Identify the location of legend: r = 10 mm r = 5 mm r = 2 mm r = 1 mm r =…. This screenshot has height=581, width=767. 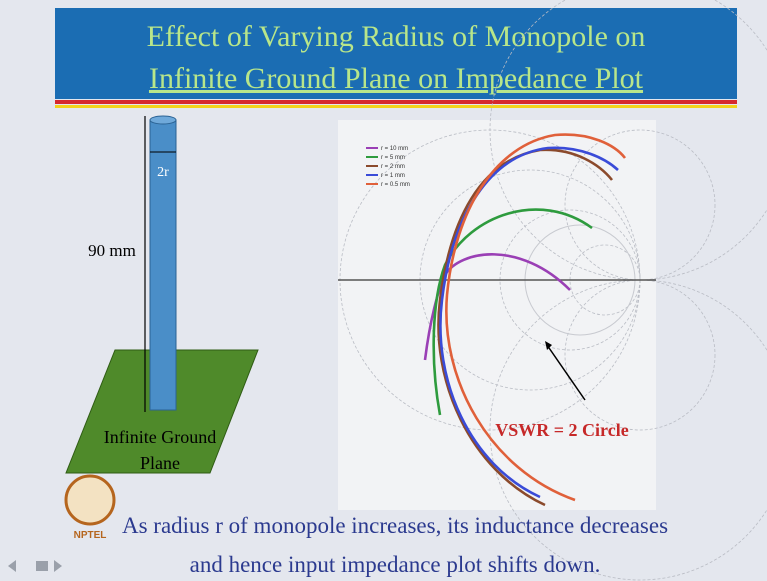
(388, 167).